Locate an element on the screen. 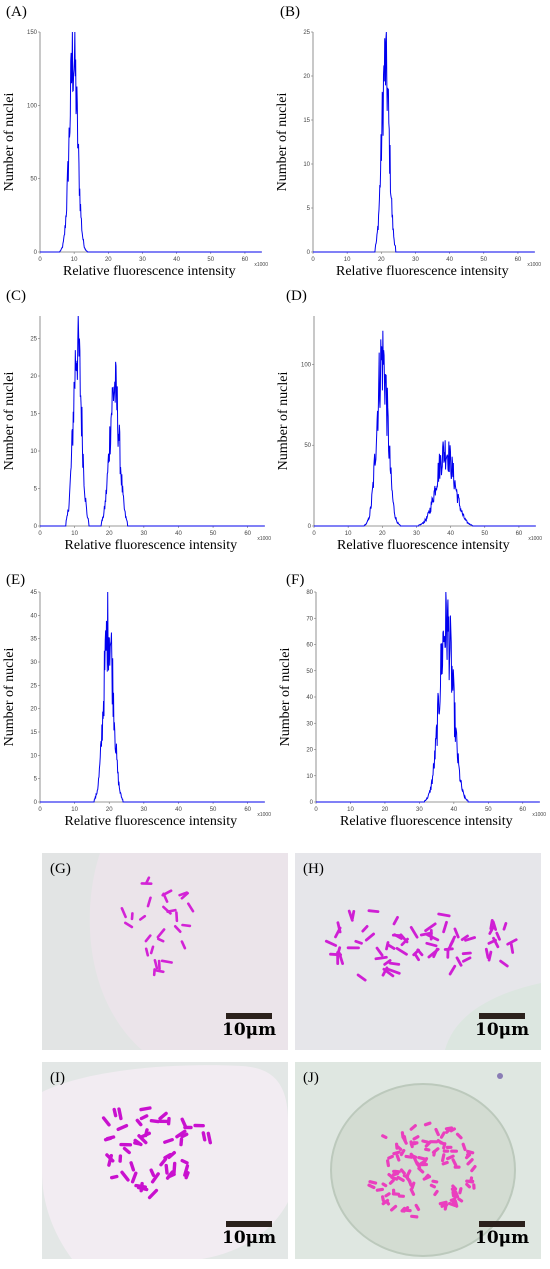 The image size is (550, 1269). panel-label-g: (G) is located at coordinates (60, 869).